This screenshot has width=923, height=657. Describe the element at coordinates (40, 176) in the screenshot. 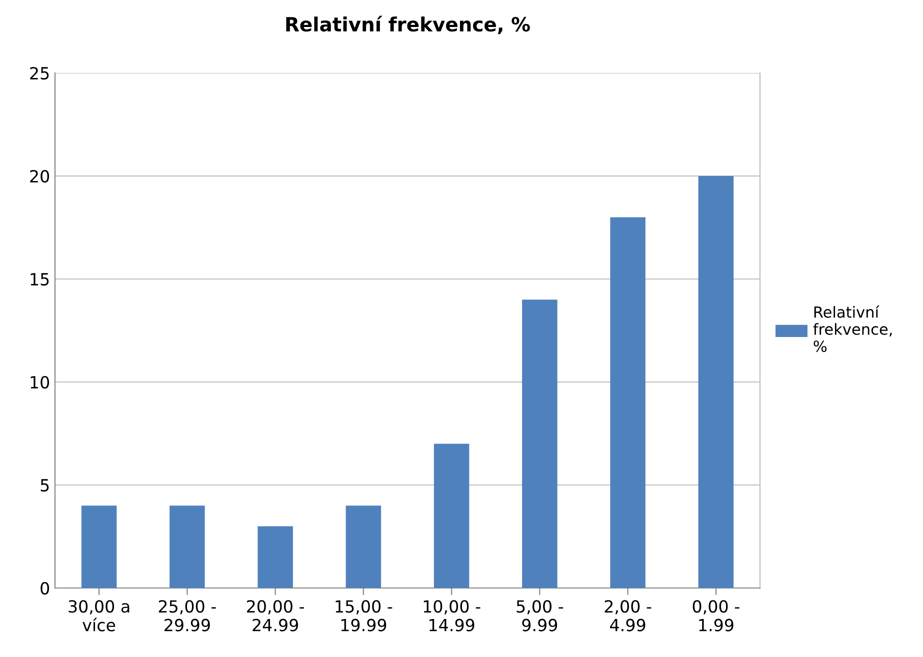

I see `y-tick-label: 20` at that location.